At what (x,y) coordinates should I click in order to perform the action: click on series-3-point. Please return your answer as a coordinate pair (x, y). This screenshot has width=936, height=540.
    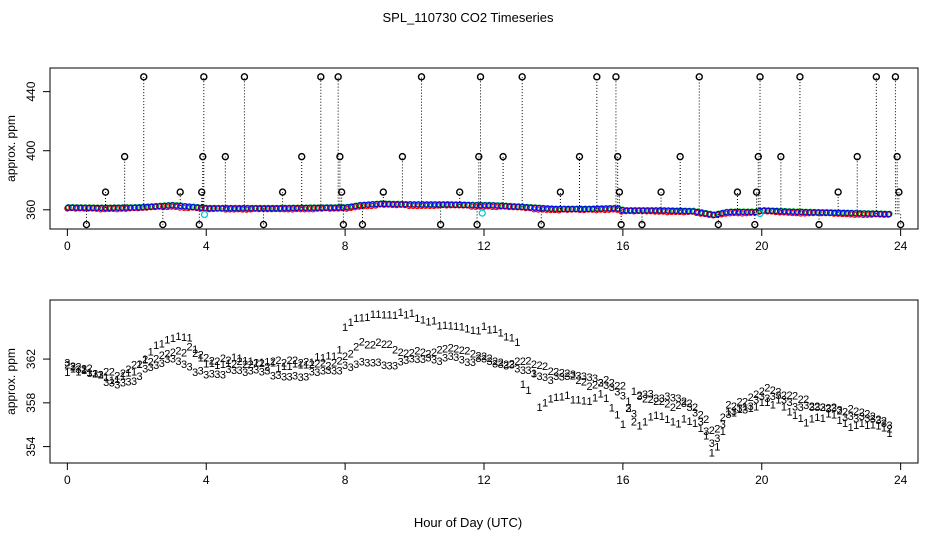
    Looking at the image, I should click on (889, 214).